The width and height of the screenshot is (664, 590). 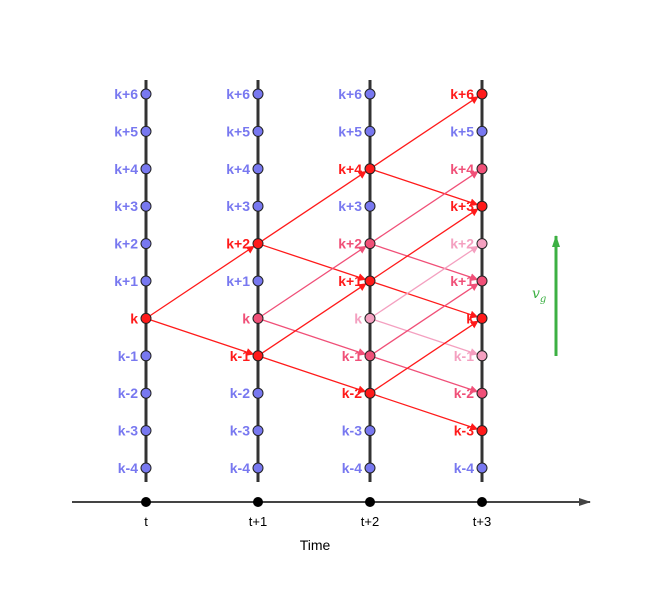 I want to click on time-tick-label: t+1, so click(x=258, y=521).